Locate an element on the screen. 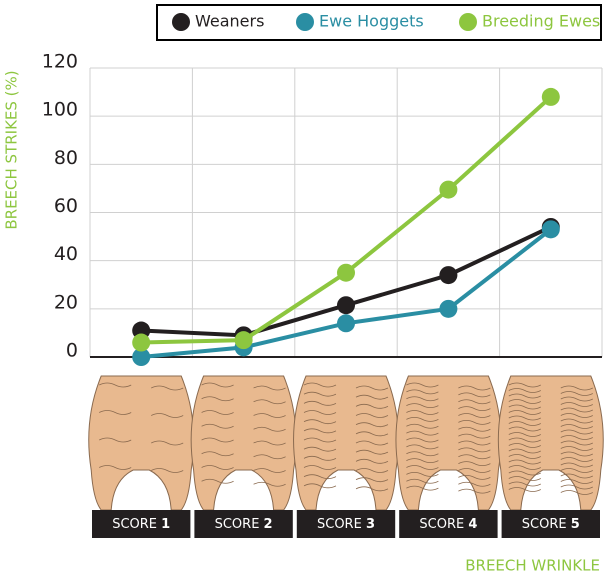 The image size is (606, 583). x-tick-label: SCORE 1 is located at coordinates (141, 524).